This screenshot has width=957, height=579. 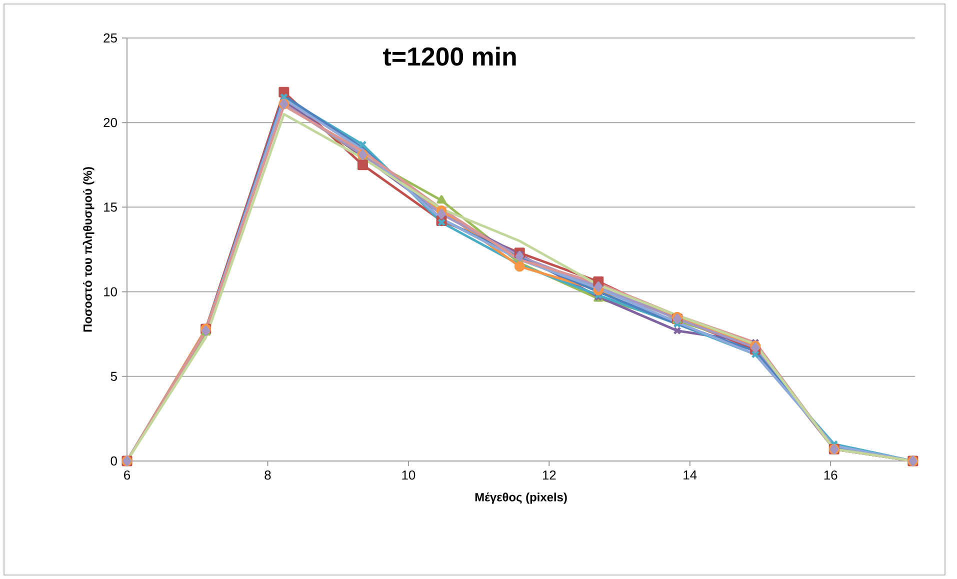 I want to click on y-tick-label: 15, so click(x=110, y=207).